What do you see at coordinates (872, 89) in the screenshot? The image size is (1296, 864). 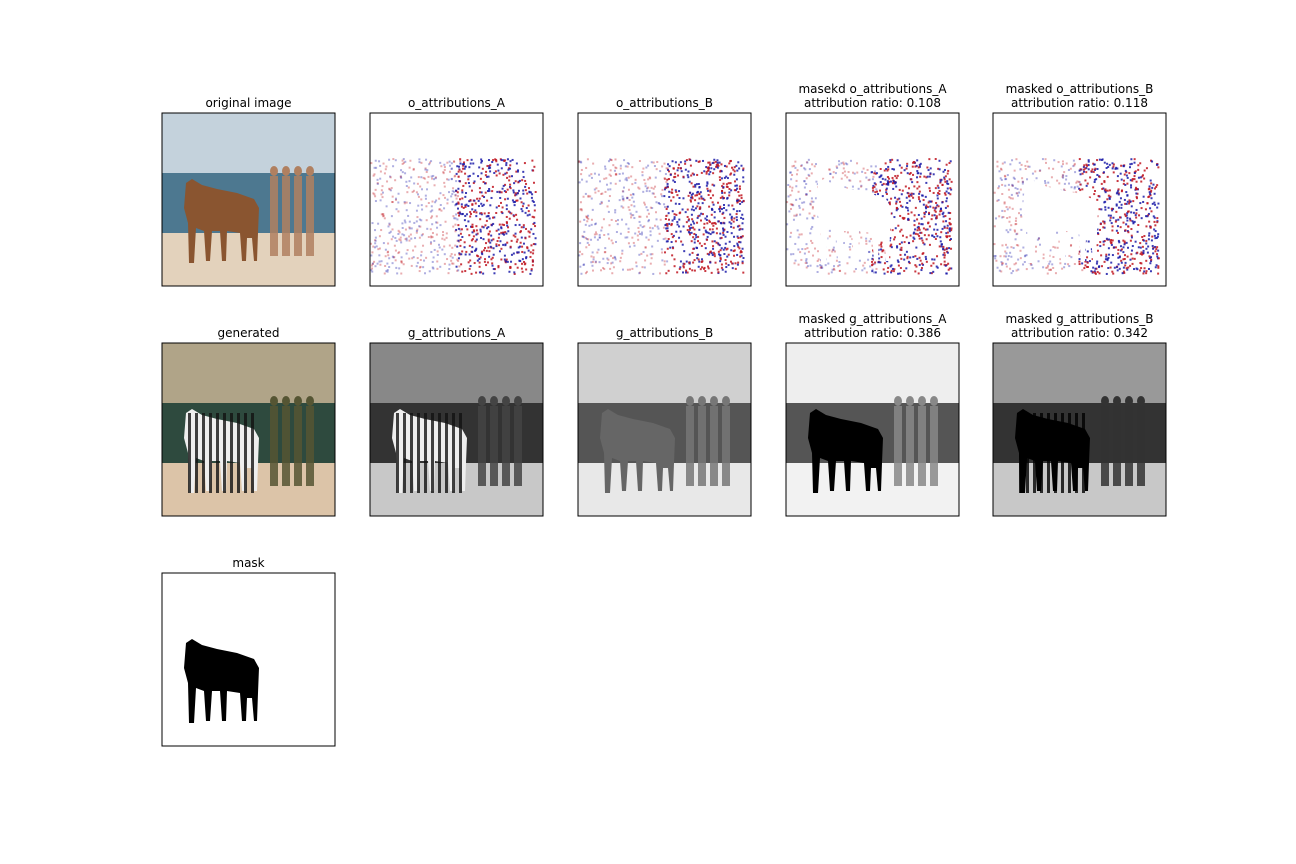 I see `panel-title: masekd o_attributions_A` at bounding box center [872, 89].